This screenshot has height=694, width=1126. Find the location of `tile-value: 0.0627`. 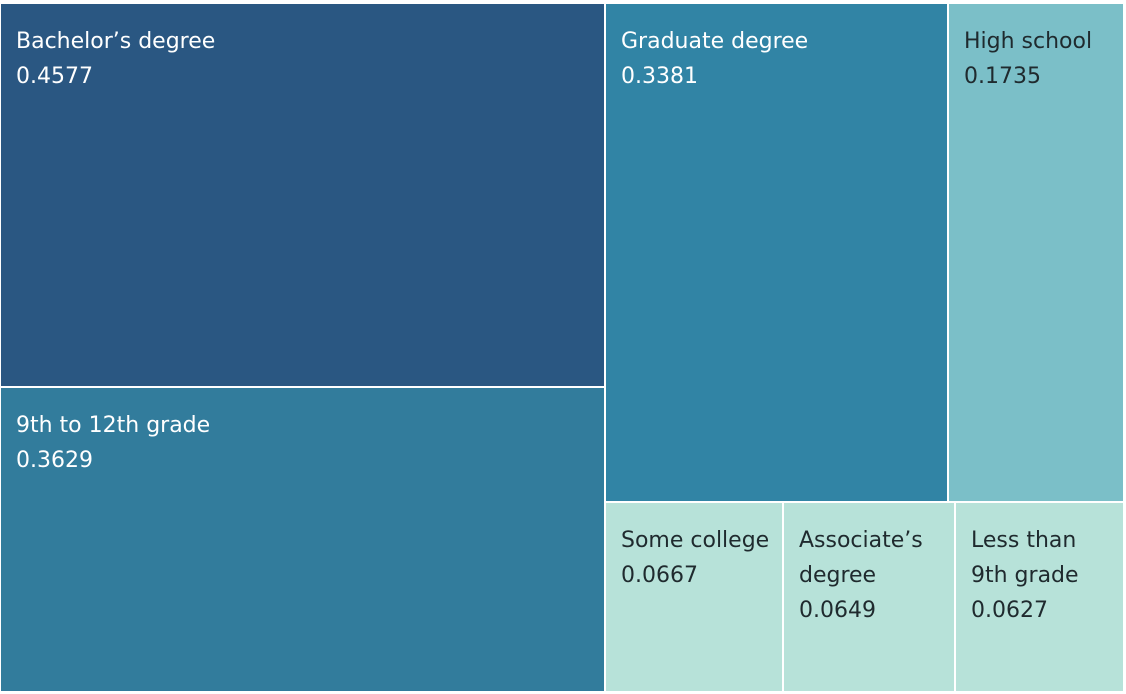

tile-value: 0.0627 is located at coordinates (1009, 610).